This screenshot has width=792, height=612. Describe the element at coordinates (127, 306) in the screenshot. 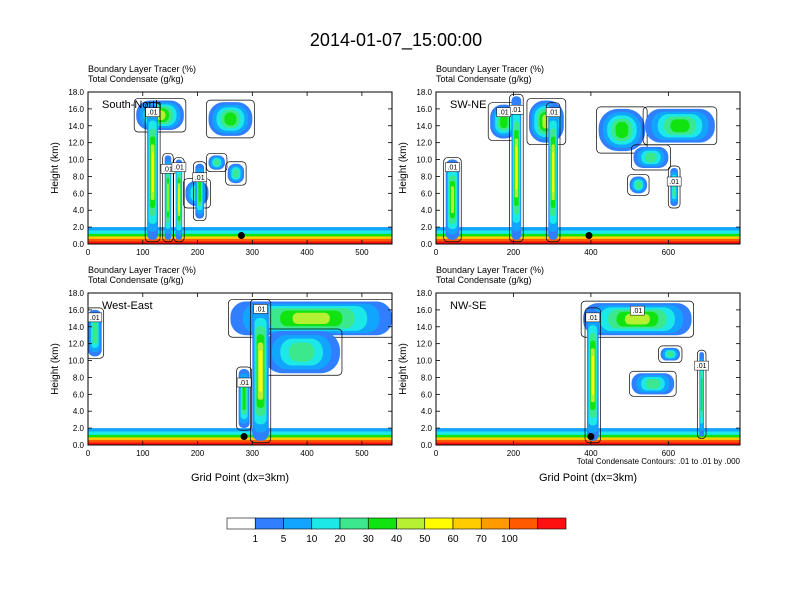

I see `panel-label: West-East` at that location.